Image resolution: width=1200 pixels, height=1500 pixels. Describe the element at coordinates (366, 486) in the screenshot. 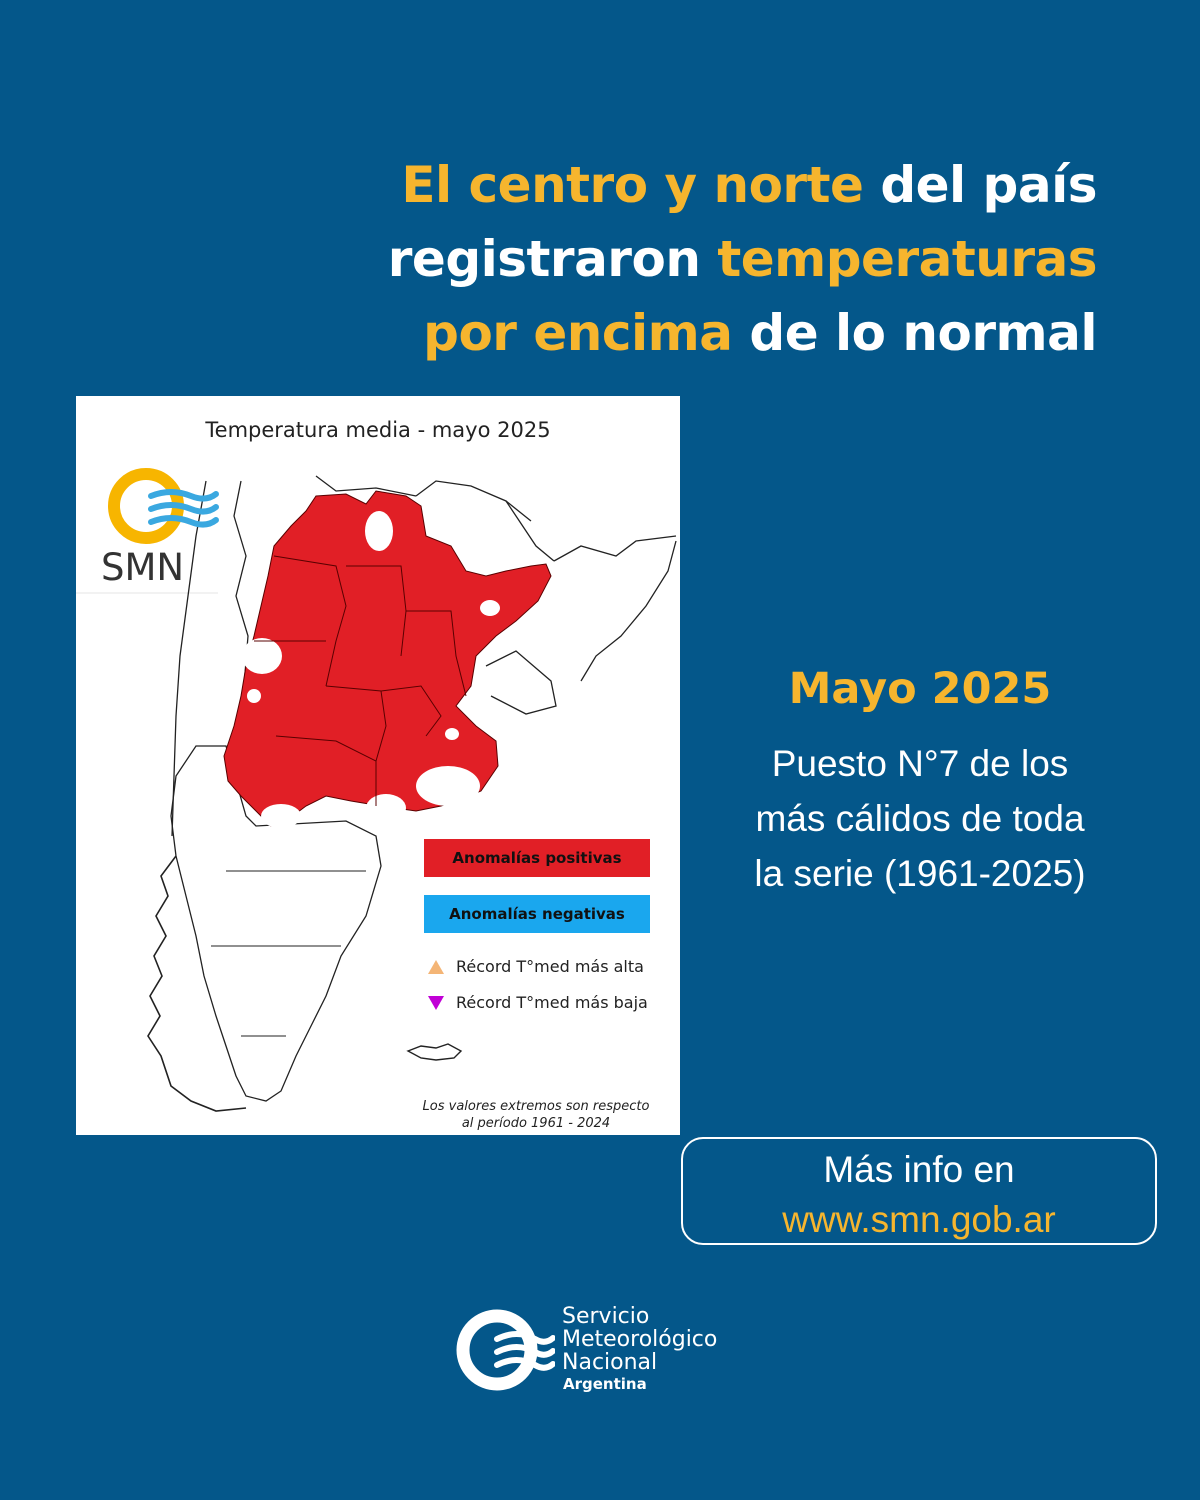

I see `bolivia-border-line` at that location.